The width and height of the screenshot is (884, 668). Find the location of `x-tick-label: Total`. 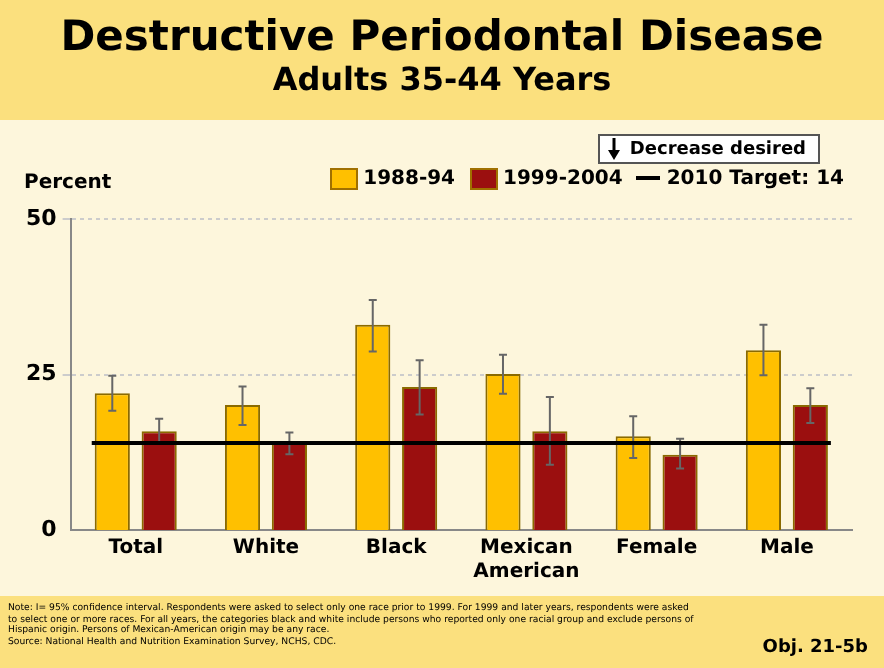

x-tick-label: Total is located at coordinates (136, 548).